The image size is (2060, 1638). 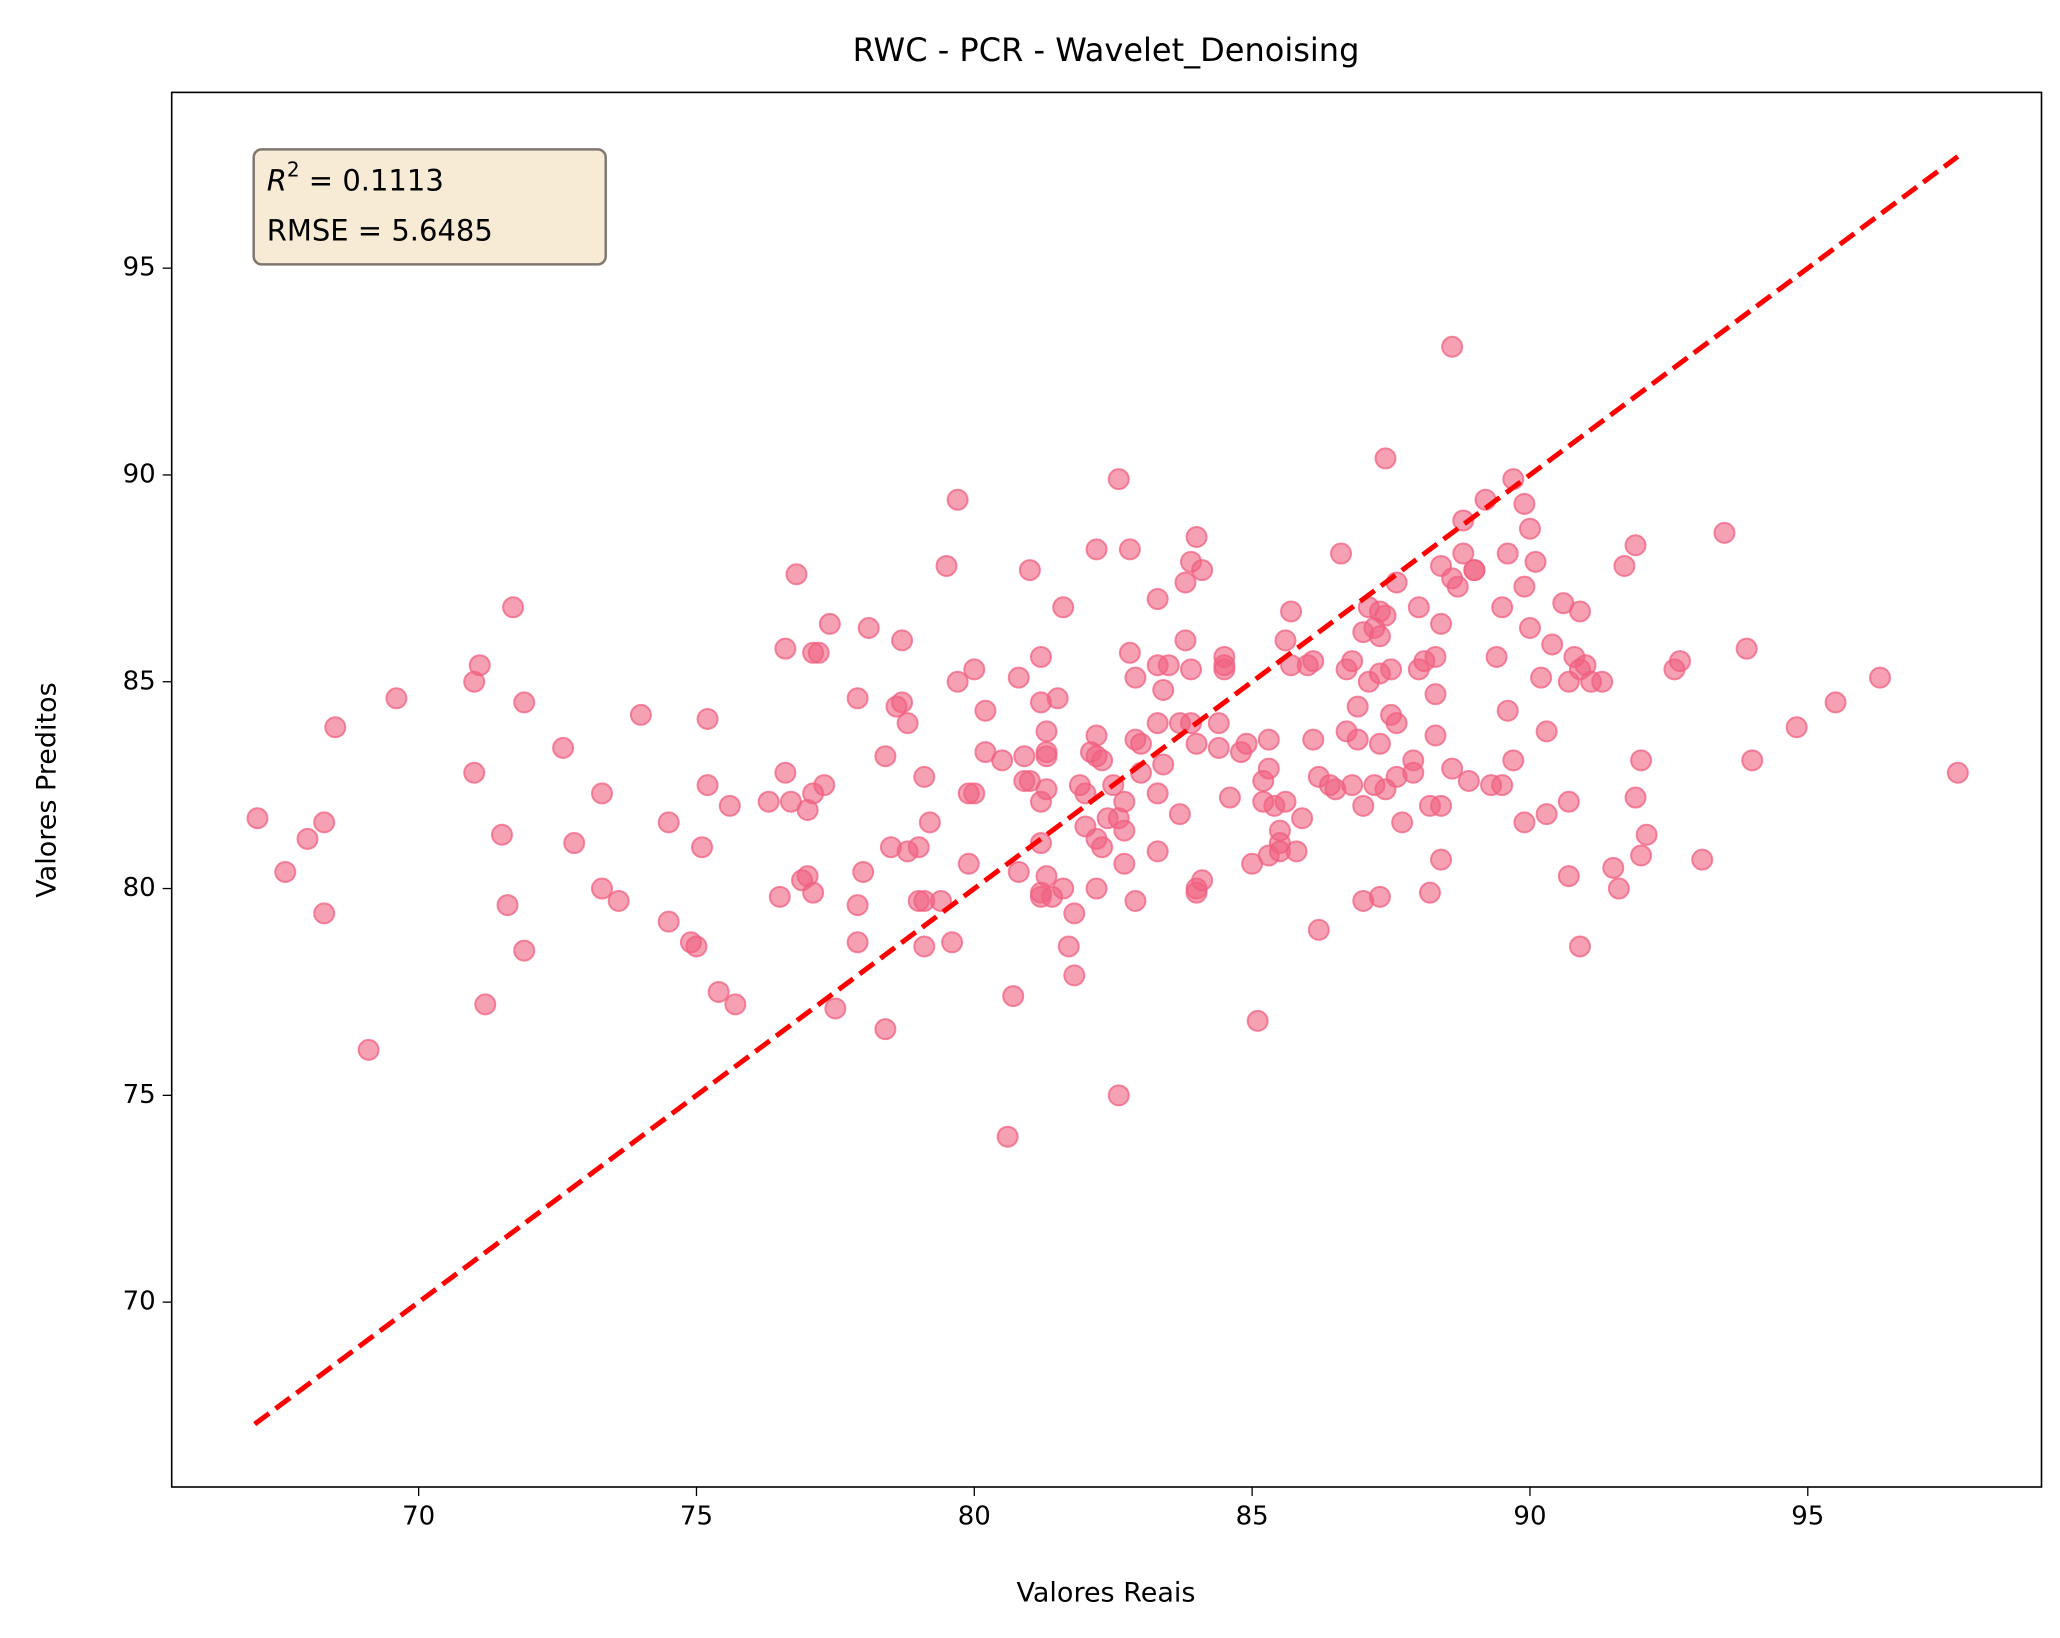 I want to click on x-tick-label: 80, so click(x=974, y=1517).